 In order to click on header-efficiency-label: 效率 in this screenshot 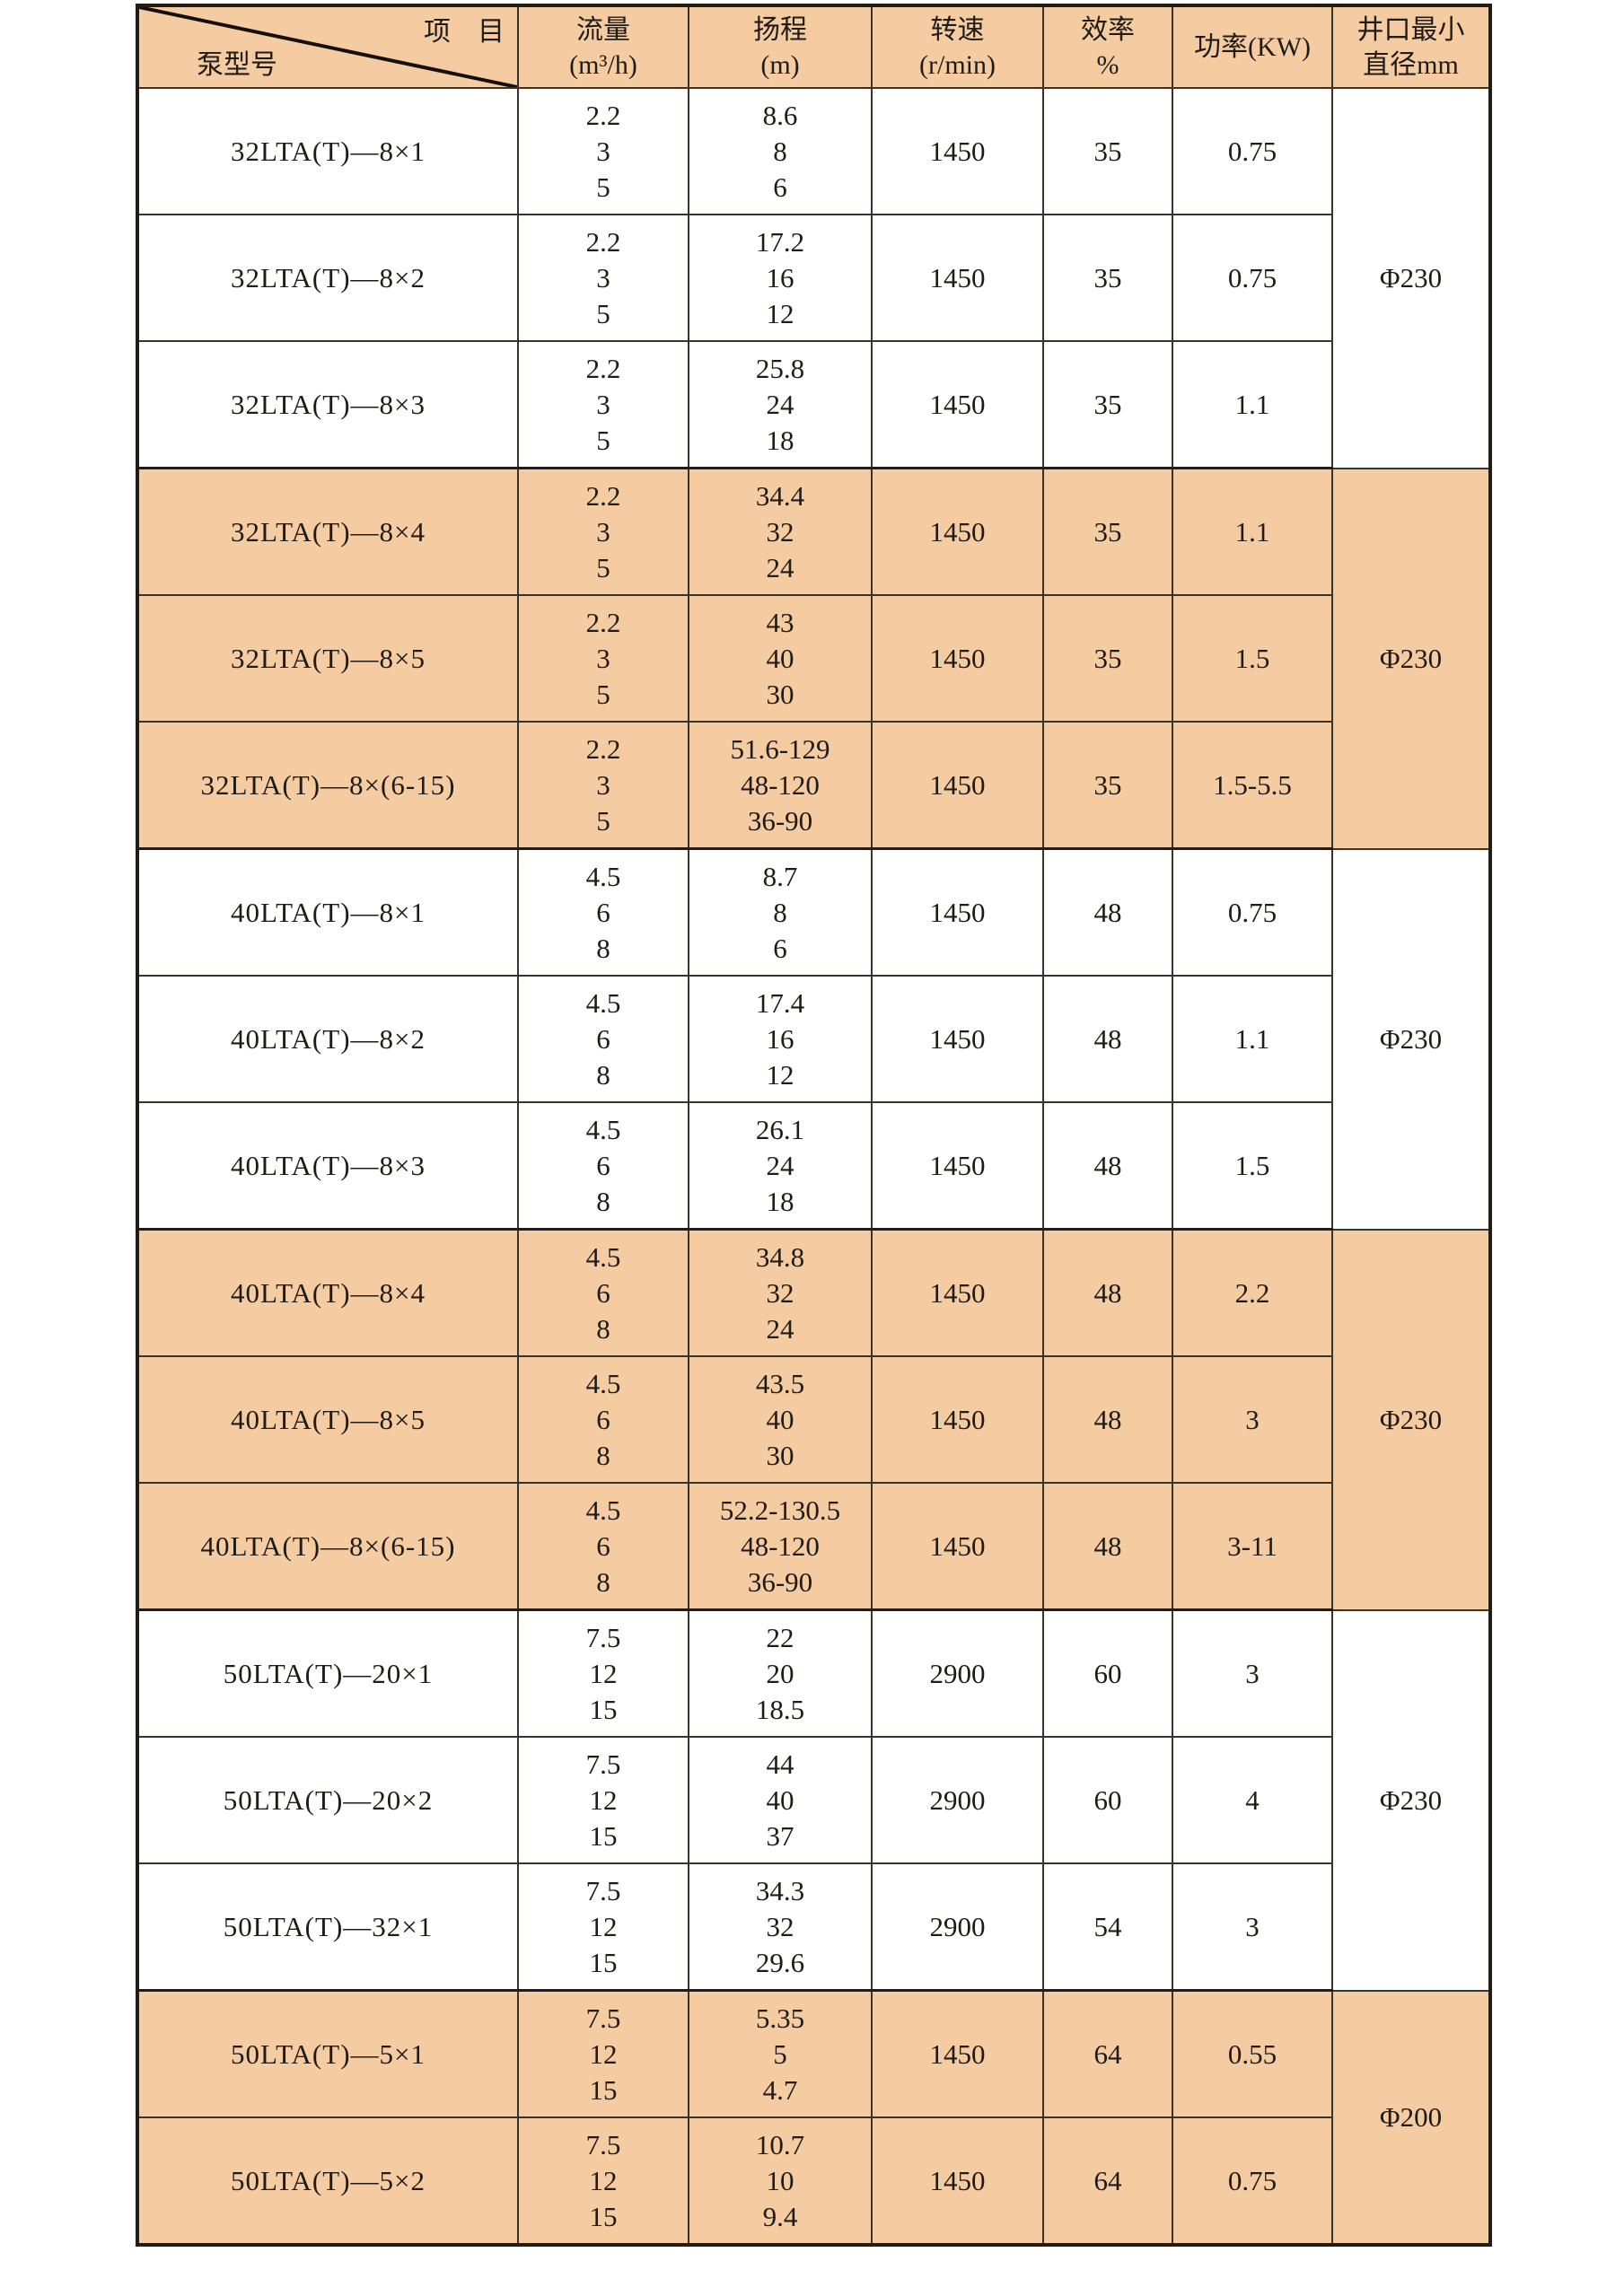, I will do `click(1108, 30)`.